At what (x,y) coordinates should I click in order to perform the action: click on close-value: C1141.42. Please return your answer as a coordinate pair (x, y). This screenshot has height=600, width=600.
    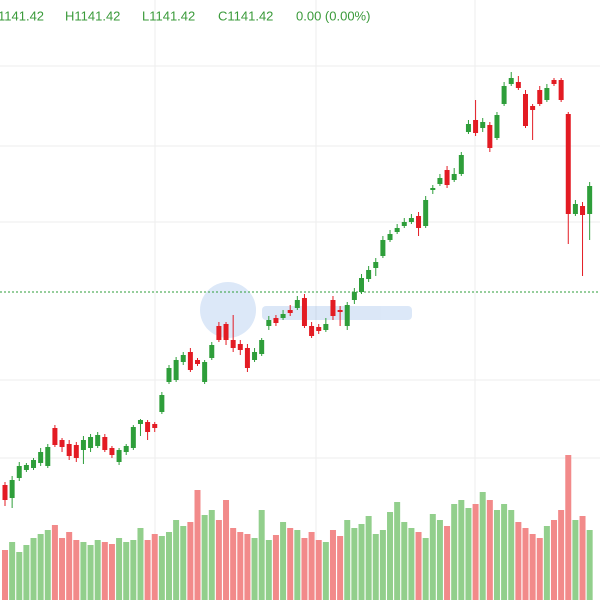
    Looking at the image, I should click on (245, 15).